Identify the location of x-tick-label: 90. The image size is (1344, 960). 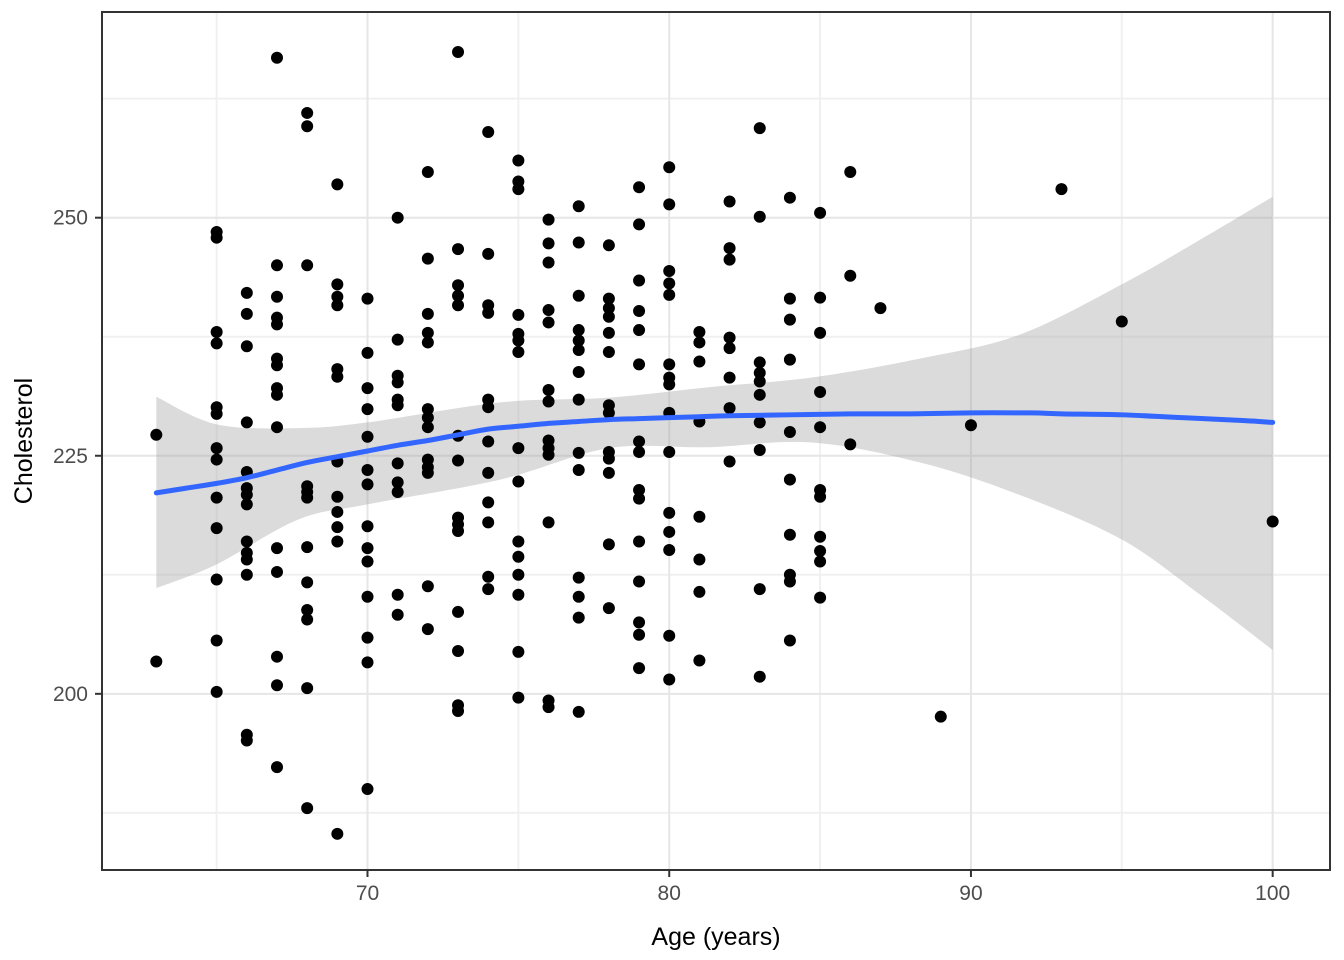
(970, 893).